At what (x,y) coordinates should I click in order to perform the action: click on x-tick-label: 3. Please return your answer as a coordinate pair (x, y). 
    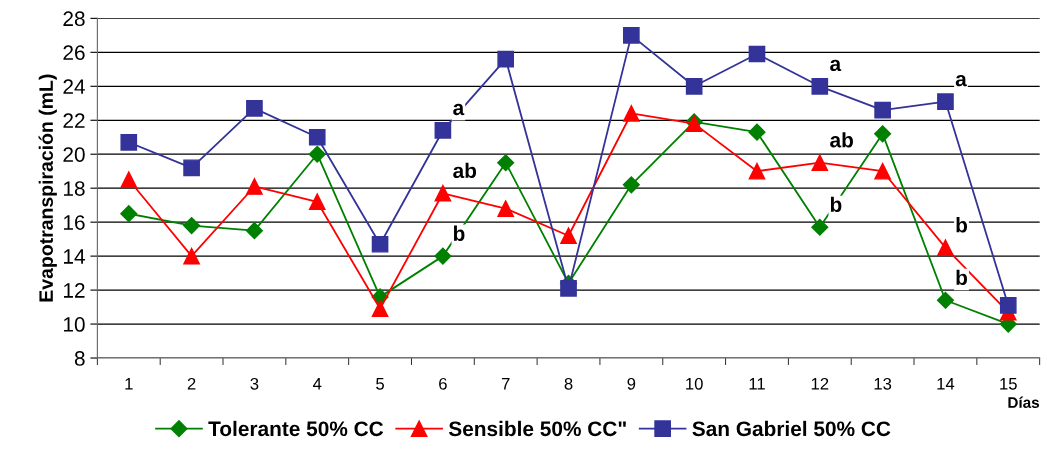
    Looking at the image, I should click on (254, 383).